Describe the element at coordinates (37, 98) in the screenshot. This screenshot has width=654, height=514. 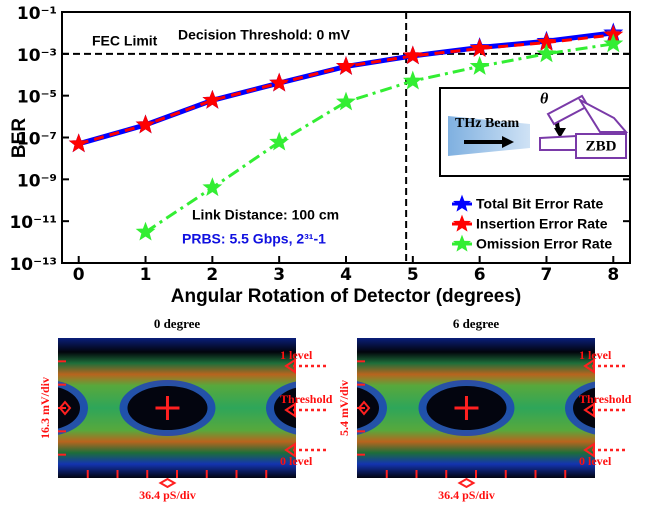
I see `y-tick-label: 10⁻⁵` at that location.